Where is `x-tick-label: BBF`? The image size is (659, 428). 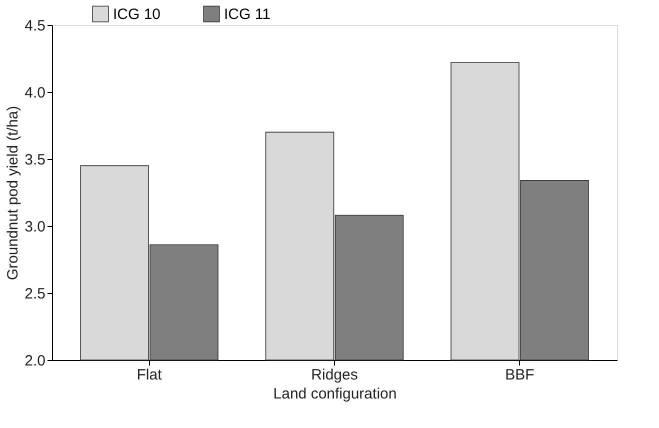
x-tick-label: BBF is located at coordinates (519, 375).